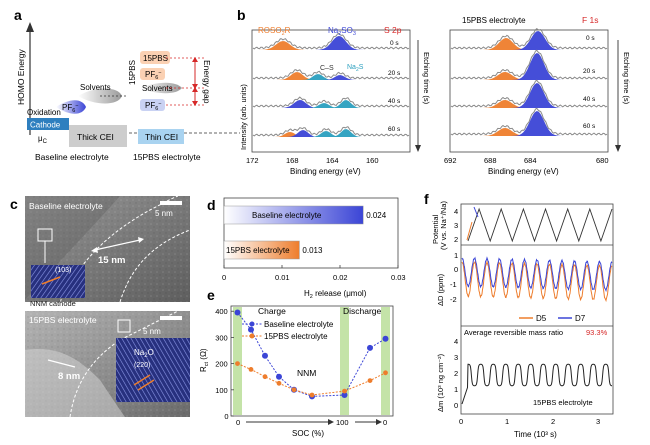  Describe the element at coordinates (385, 361) in the screenshot. I see `e-band-end` at that location.